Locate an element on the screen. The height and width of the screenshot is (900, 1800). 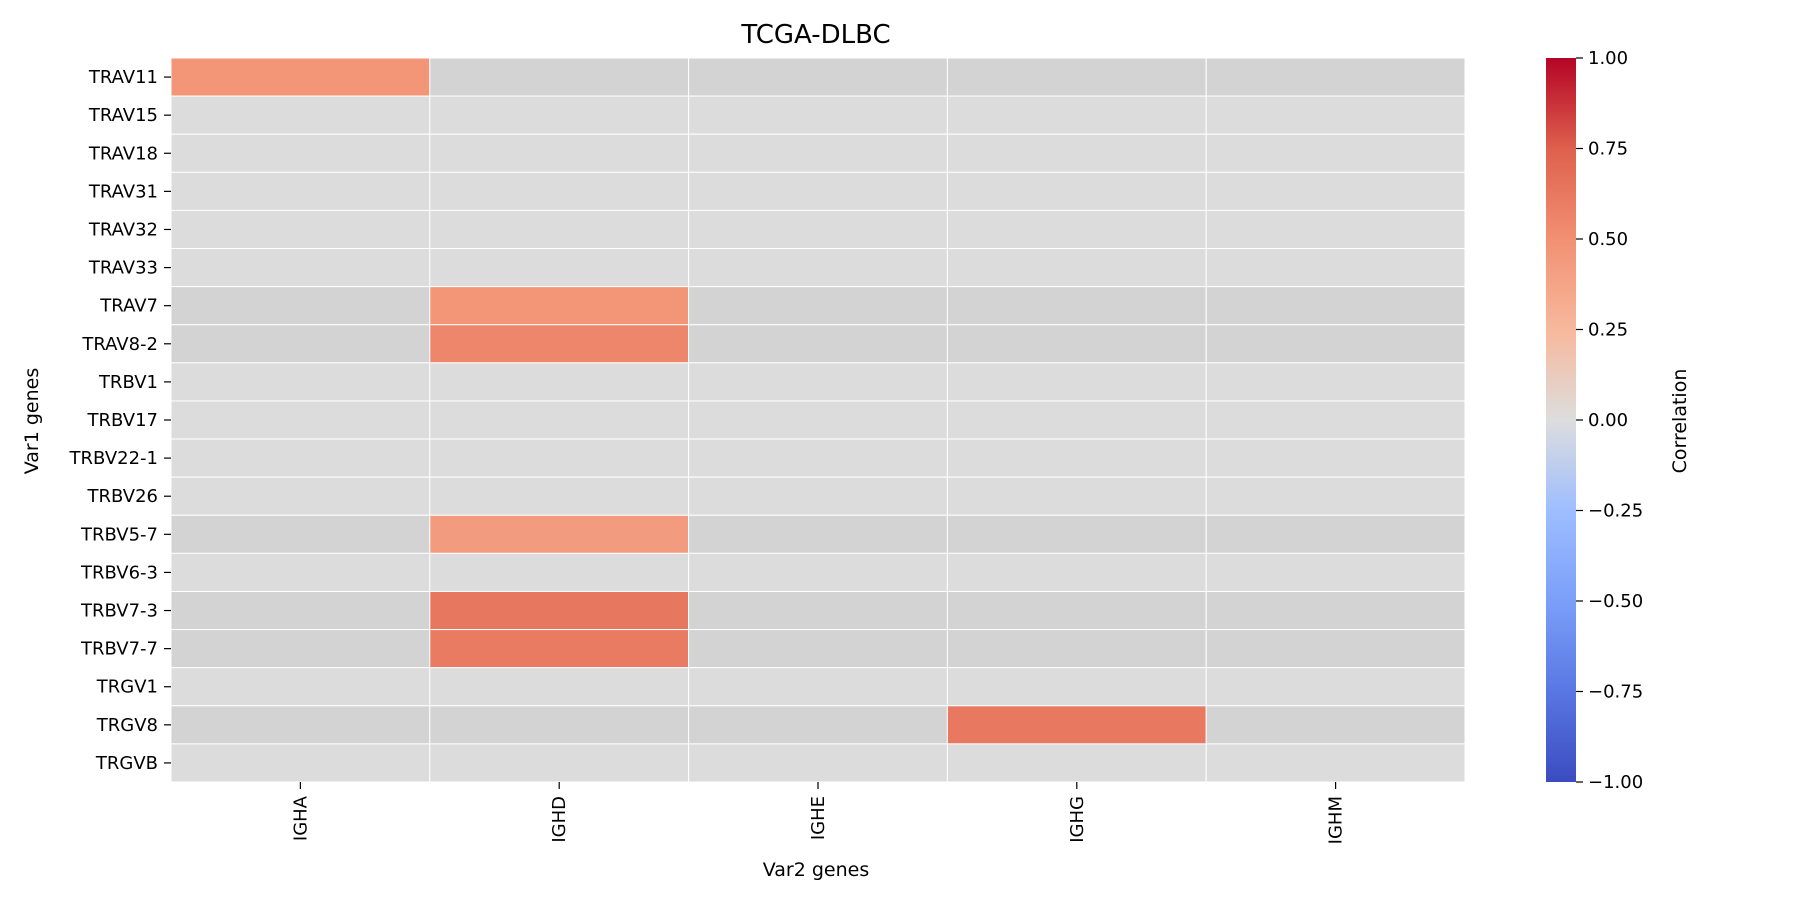
heatmap-cell-TRBV17-IGHA is located at coordinates (300, 420).